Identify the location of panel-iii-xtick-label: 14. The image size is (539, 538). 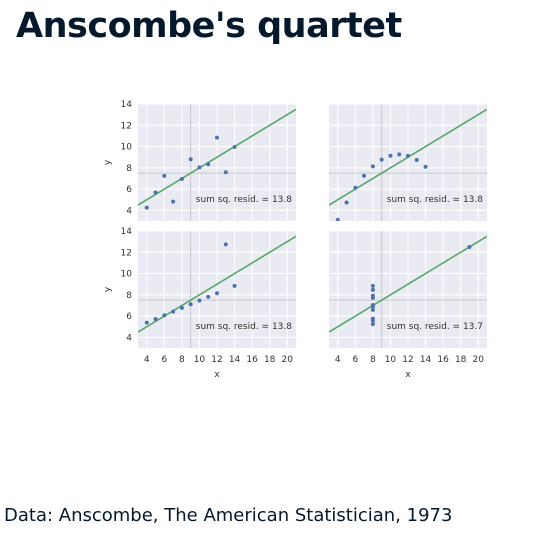
(235, 360).